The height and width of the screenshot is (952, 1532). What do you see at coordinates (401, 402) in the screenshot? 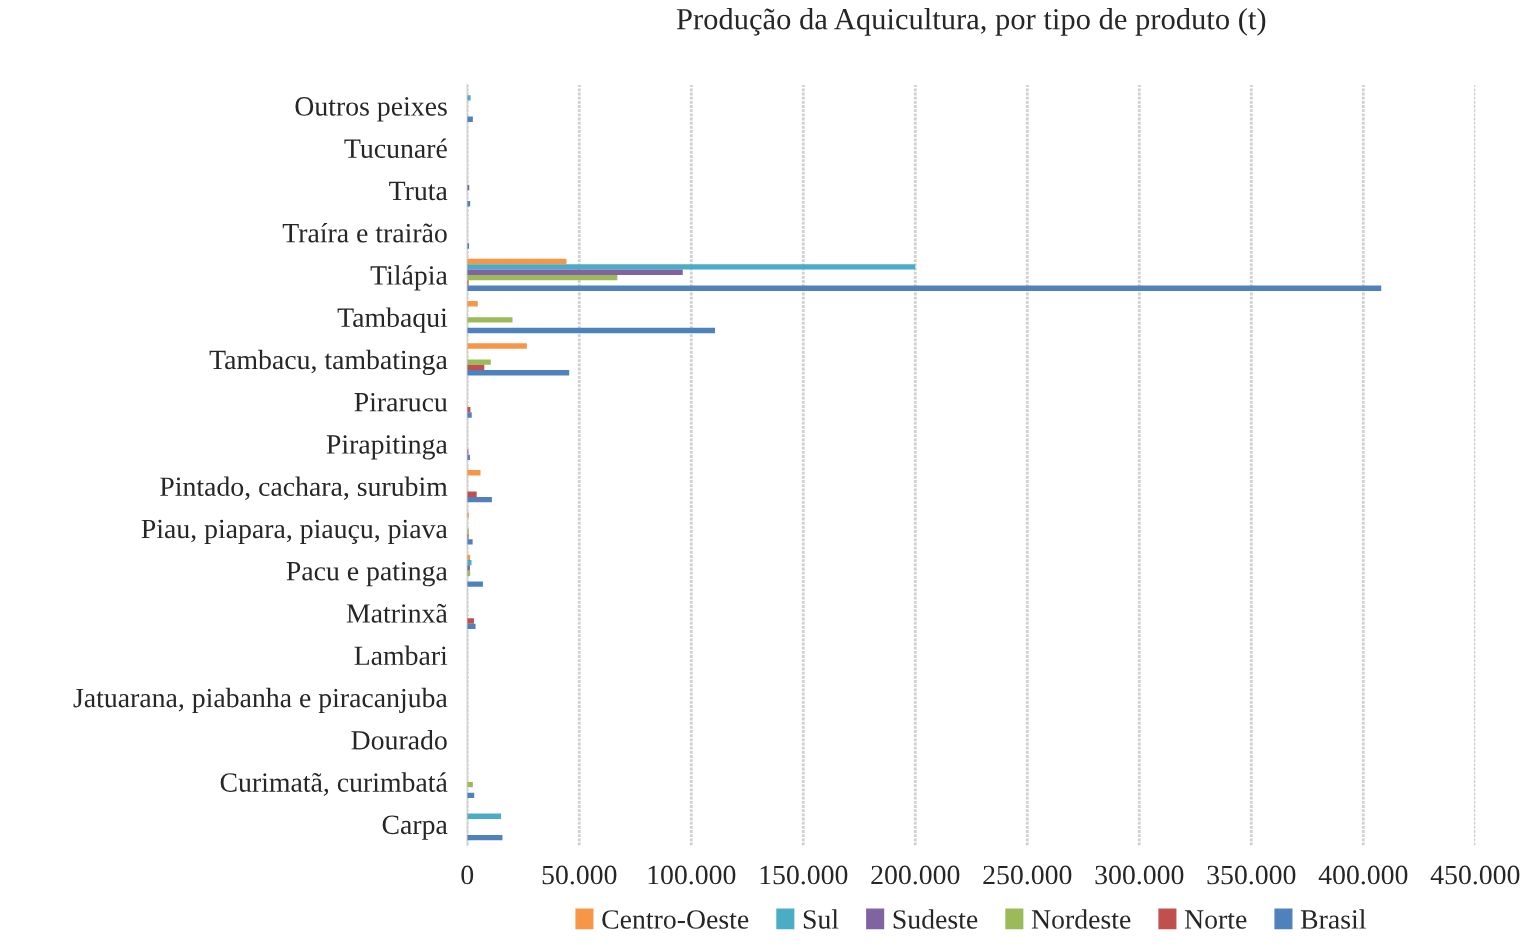
I see `y-tick-label: Pirarucu` at bounding box center [401, 402].